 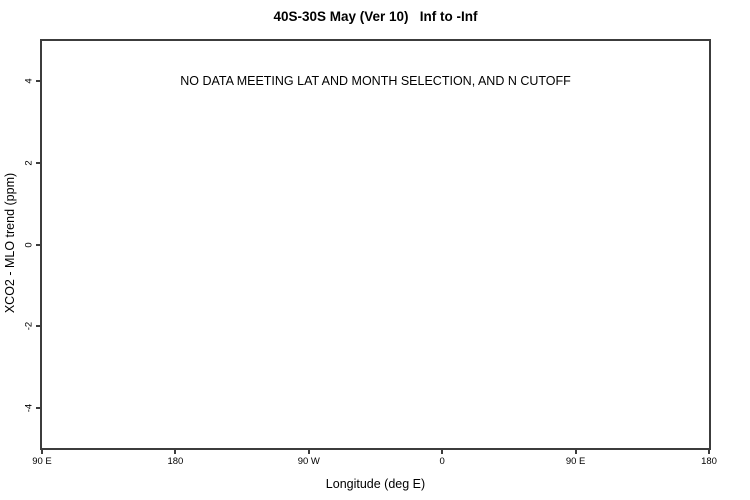 I want to click on x-axis-label: Longitude (deg E), so click(x=375, y=484).